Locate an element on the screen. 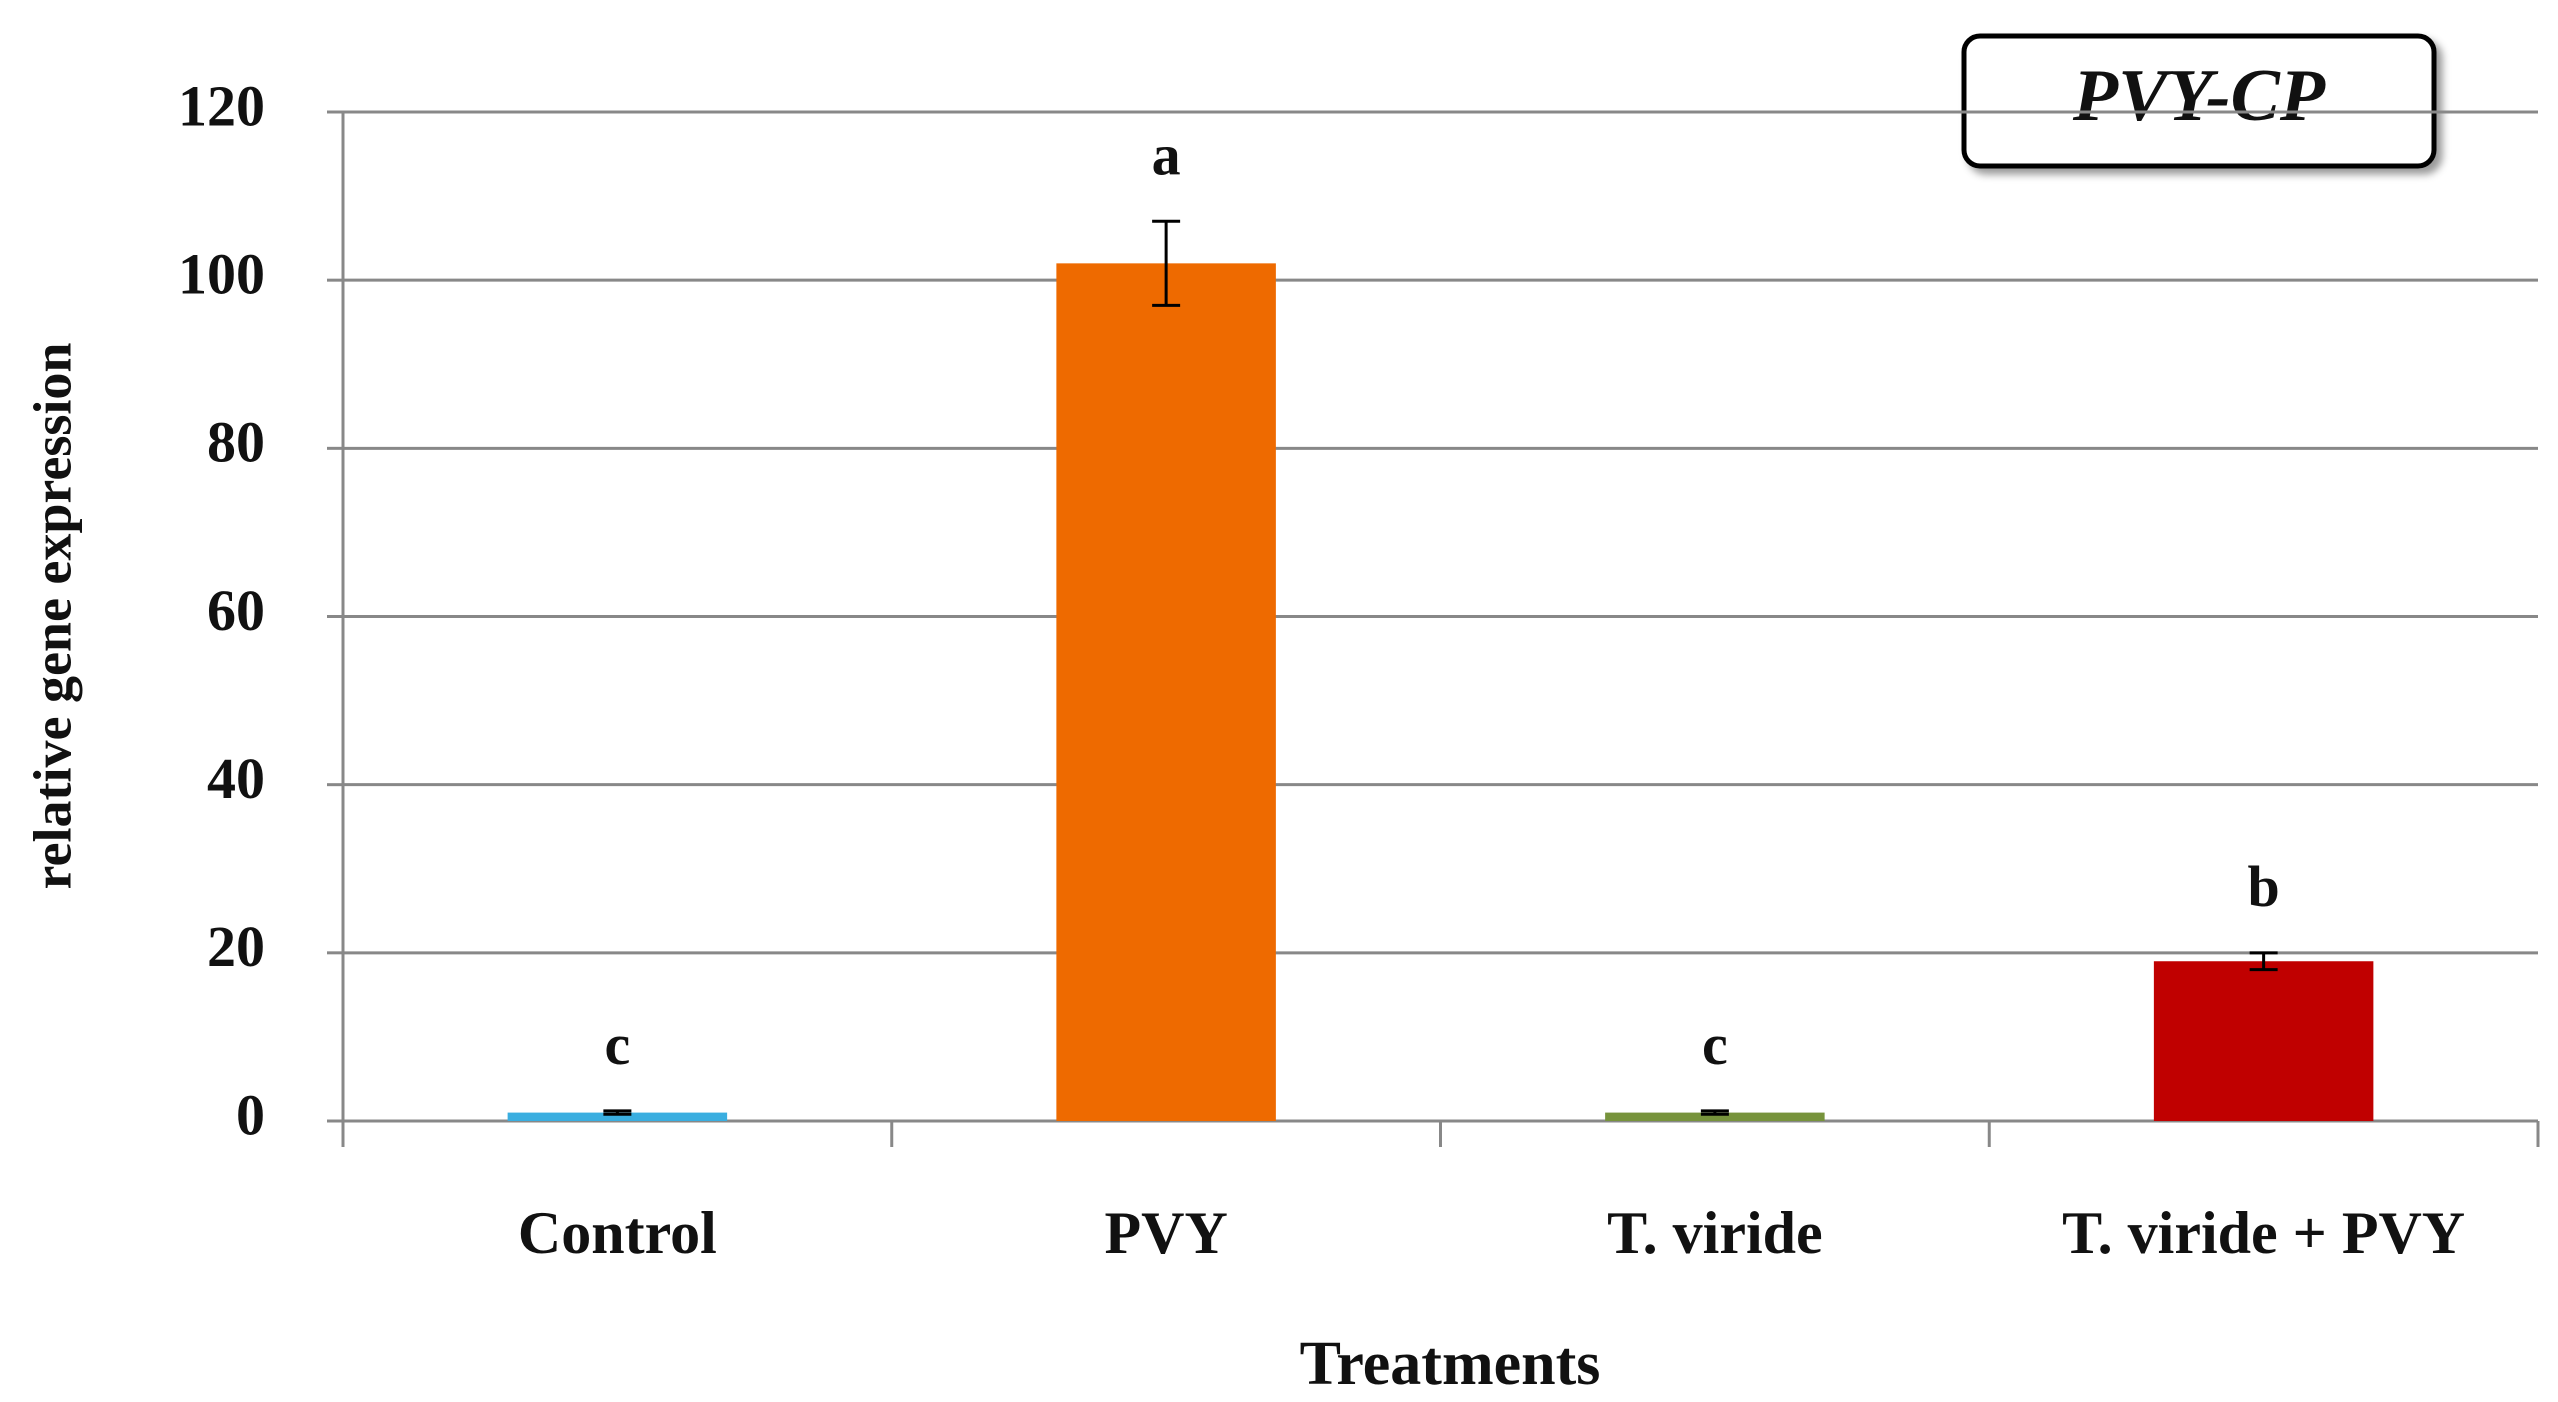  x-tick-label: T. viride is located at coordinates (1715, 1233).